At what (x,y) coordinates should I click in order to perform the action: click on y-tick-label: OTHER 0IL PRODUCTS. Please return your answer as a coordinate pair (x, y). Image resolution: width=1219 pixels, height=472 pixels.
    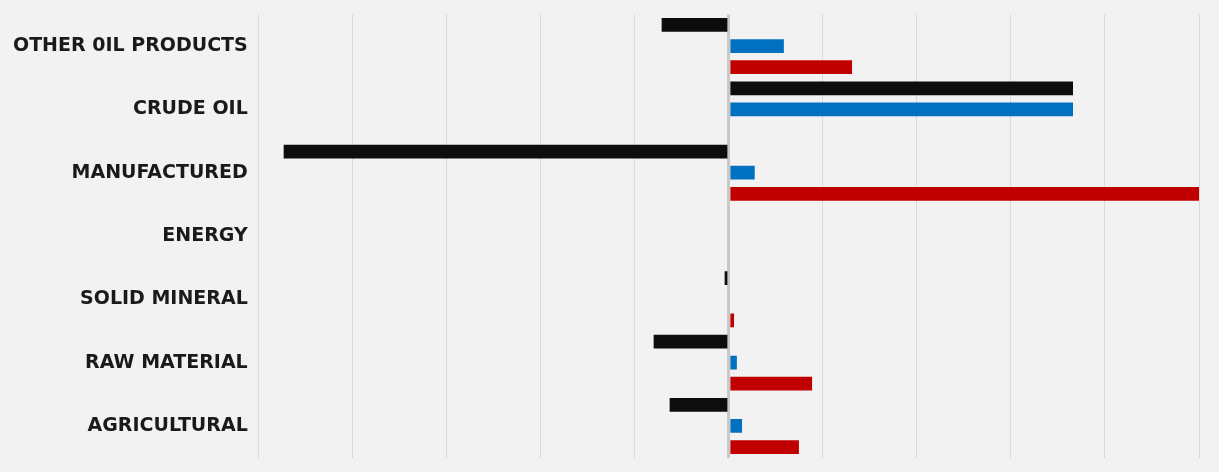
    Looking at the image, I should click on (130, 43).